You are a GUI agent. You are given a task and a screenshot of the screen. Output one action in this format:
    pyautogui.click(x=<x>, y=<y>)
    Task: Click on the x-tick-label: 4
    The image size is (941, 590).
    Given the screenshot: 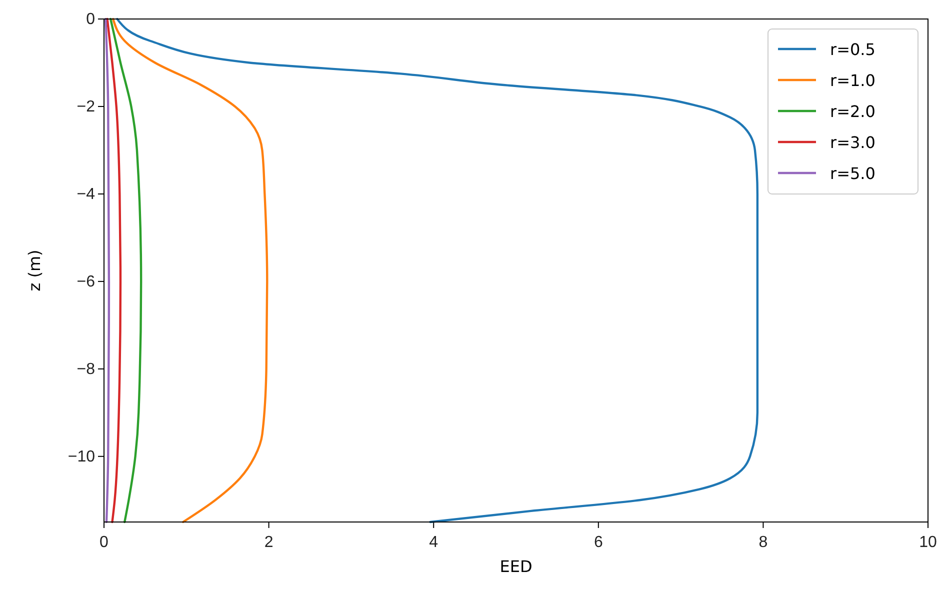 What is the action you would take?
    pyautogui.click(x=433, y=542)
    